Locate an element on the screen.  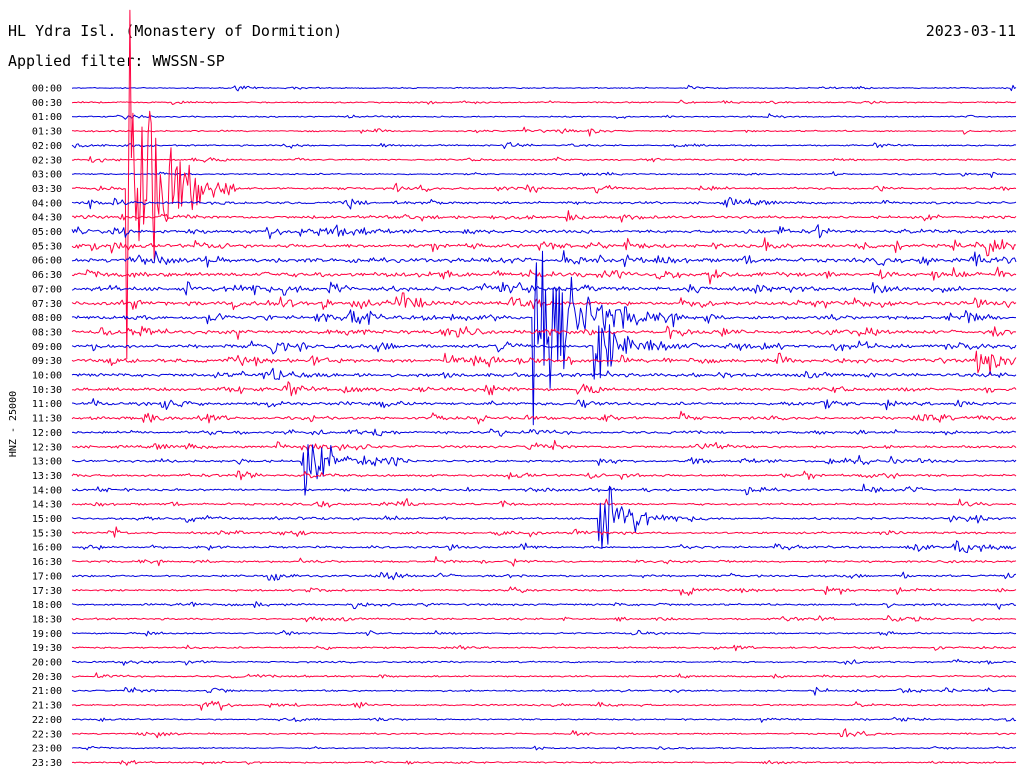
time-tick-label: 11:00 is located at coordinates (47, 404).